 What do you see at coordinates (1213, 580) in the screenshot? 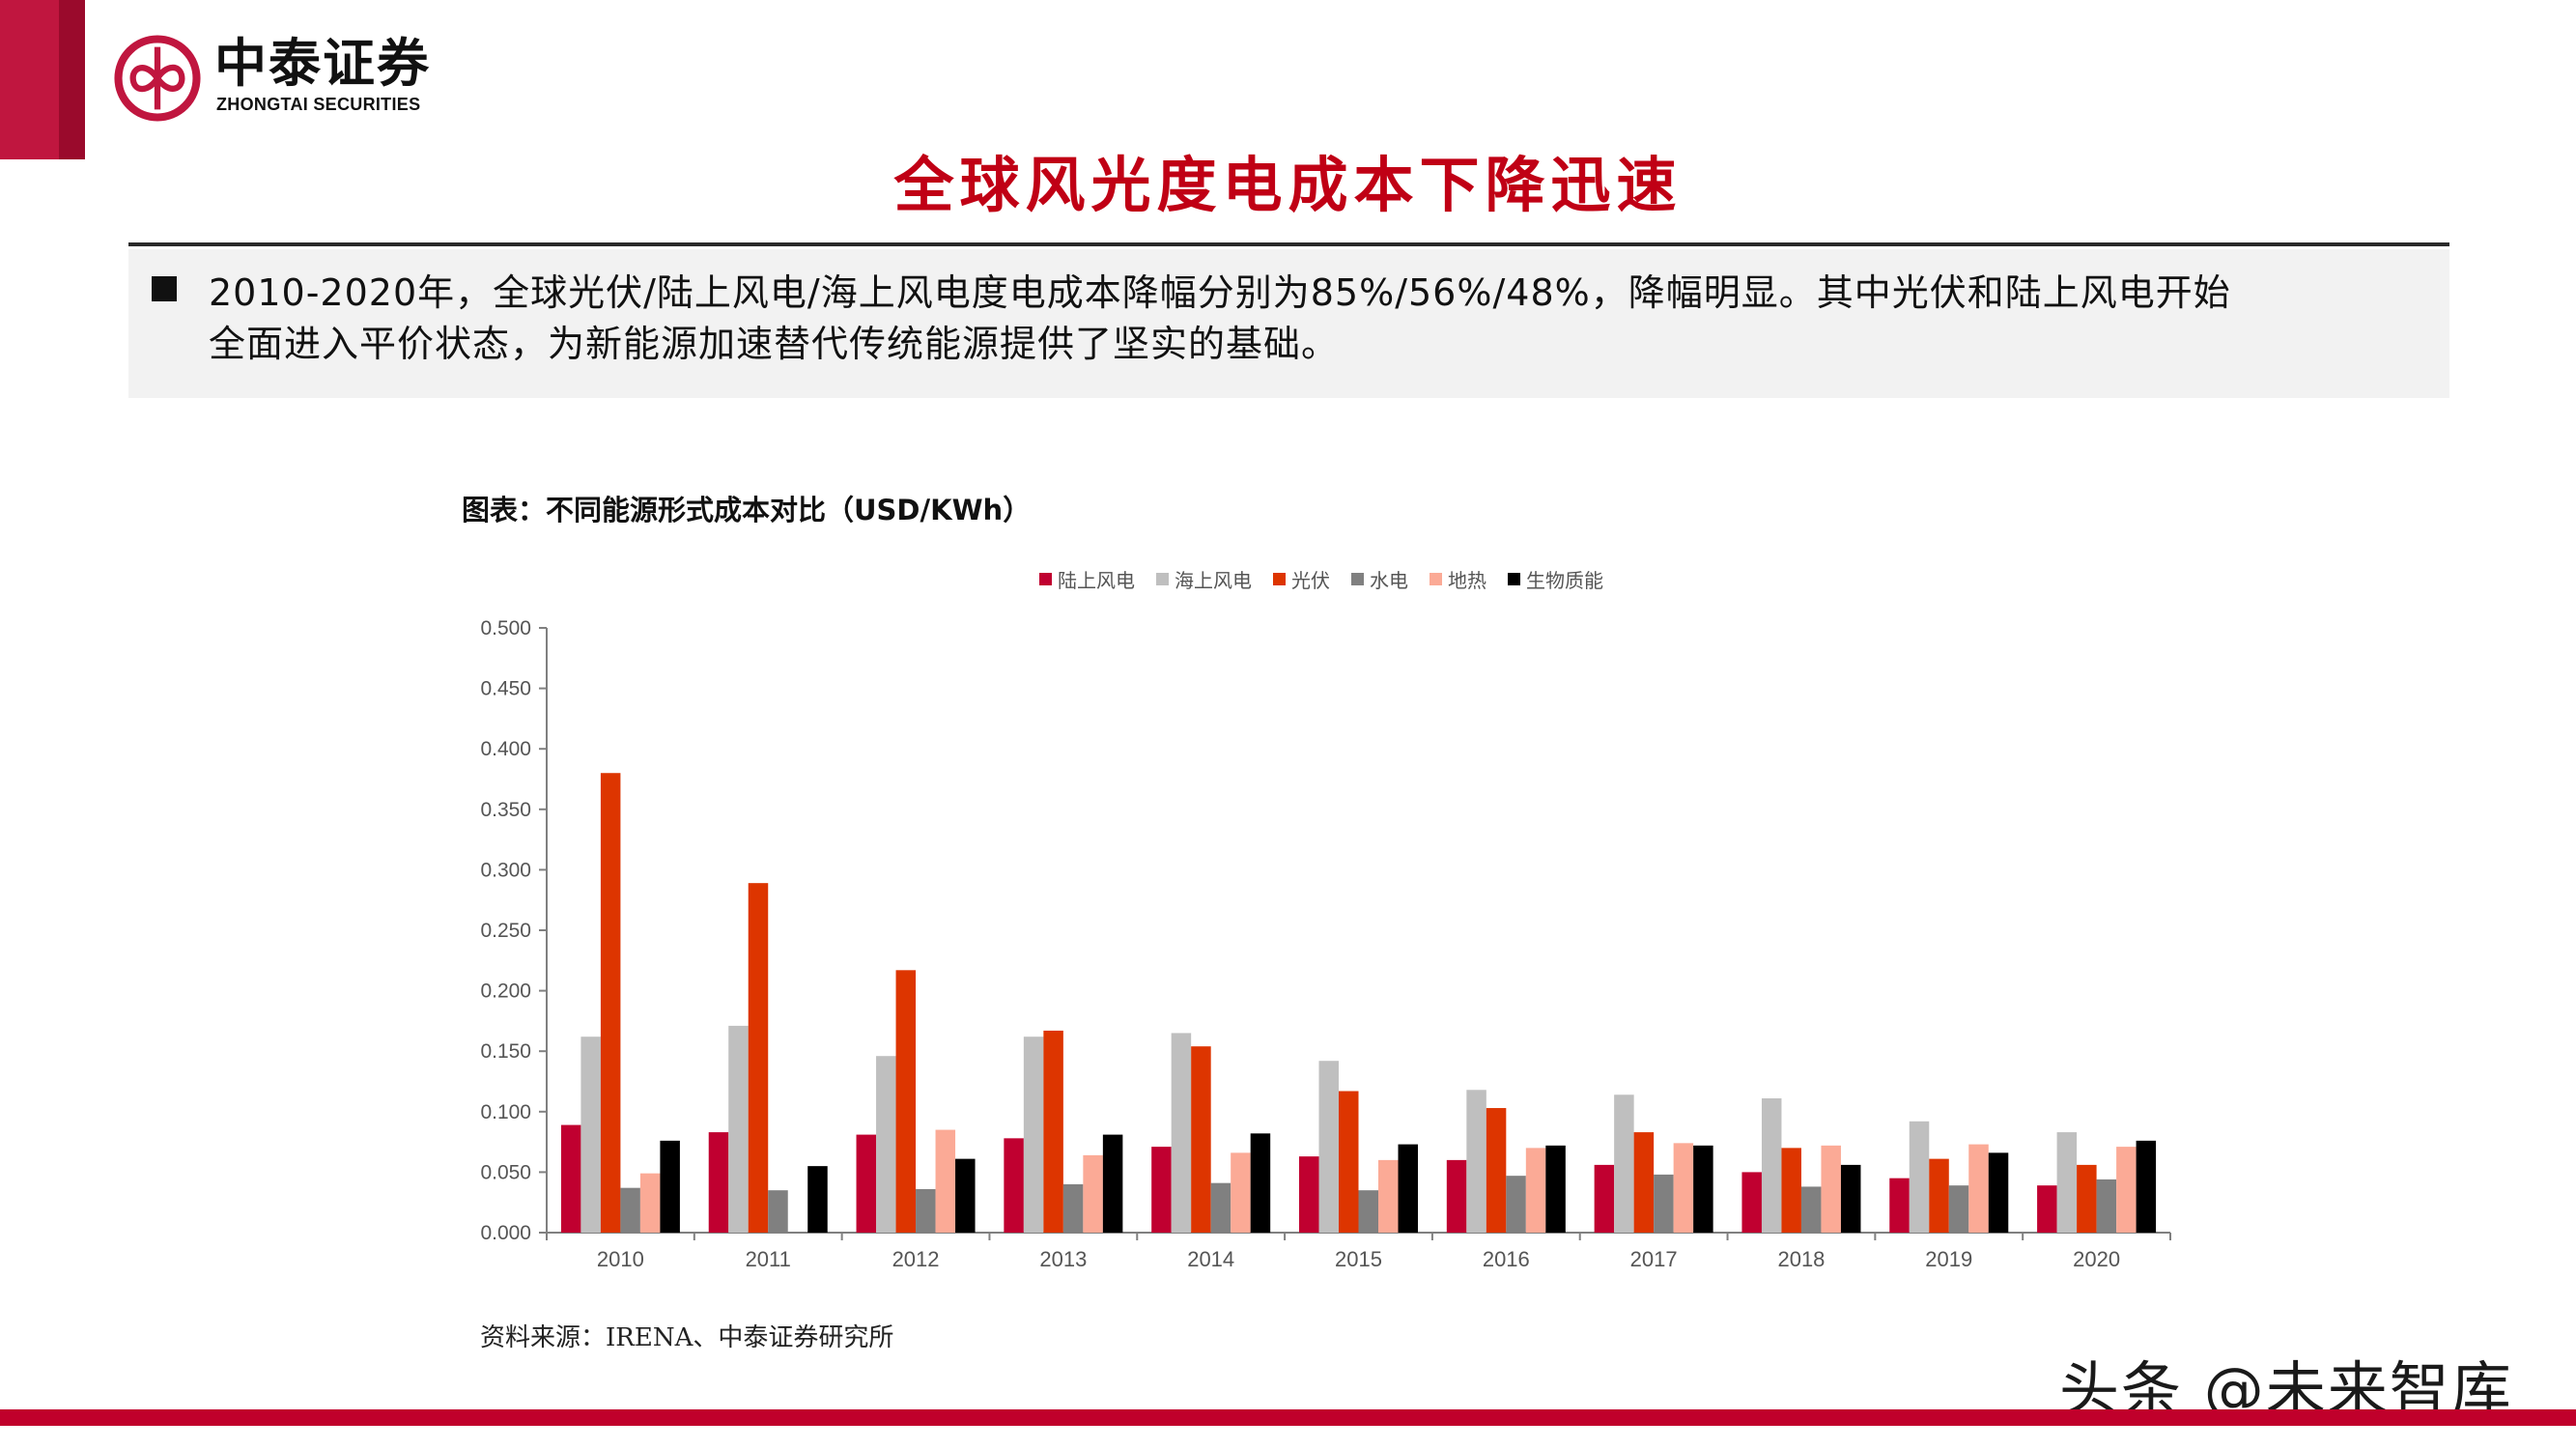
I see `legend-label: 海上风电` at bounding box center [1213, 580].